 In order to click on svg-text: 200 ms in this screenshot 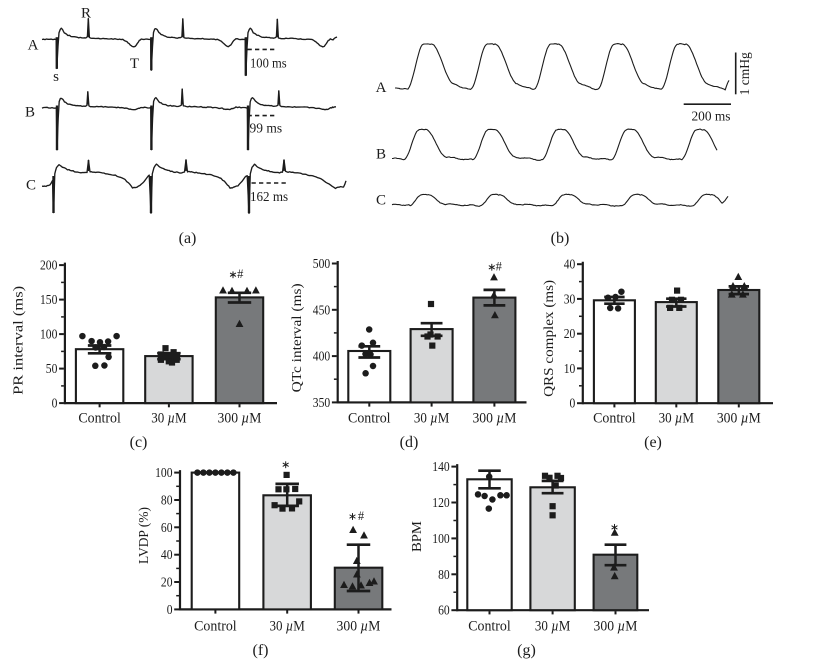, I will do `click(711, 116)`.